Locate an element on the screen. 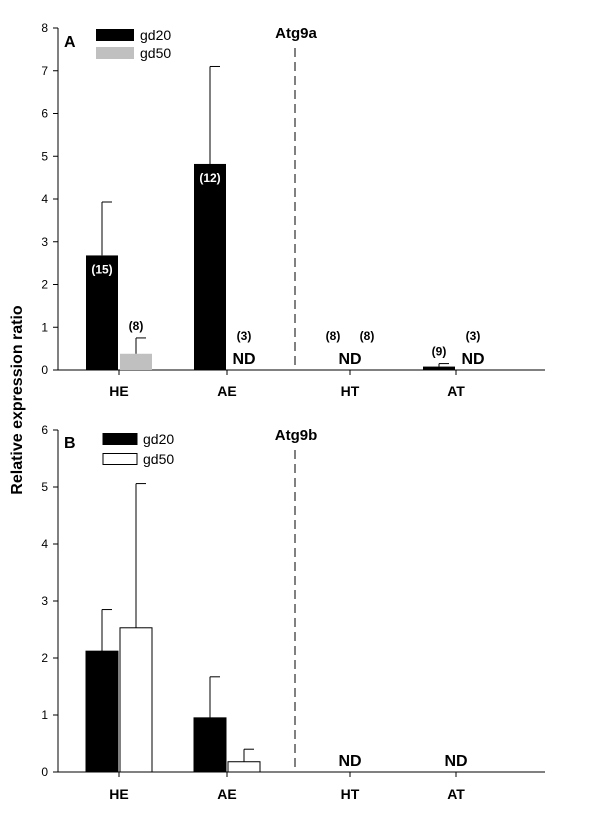 The width and height of the screenshot is (606, 822). sample-size-label: (15) is located at coordinates (101, 269).